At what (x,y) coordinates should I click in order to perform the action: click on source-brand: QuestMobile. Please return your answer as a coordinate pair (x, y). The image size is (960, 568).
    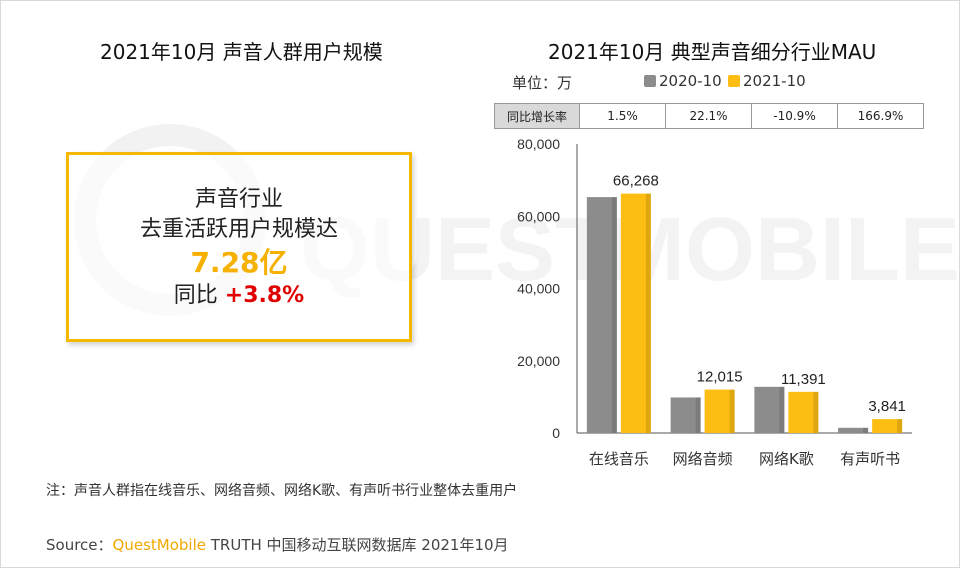
    Looking at the image, I should click on (159, 545).